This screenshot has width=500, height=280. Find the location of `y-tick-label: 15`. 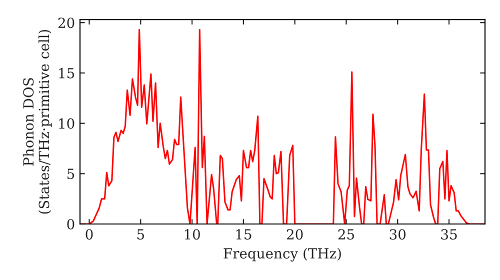

y-tick-label: 15 is located at coordinates (66, 73).